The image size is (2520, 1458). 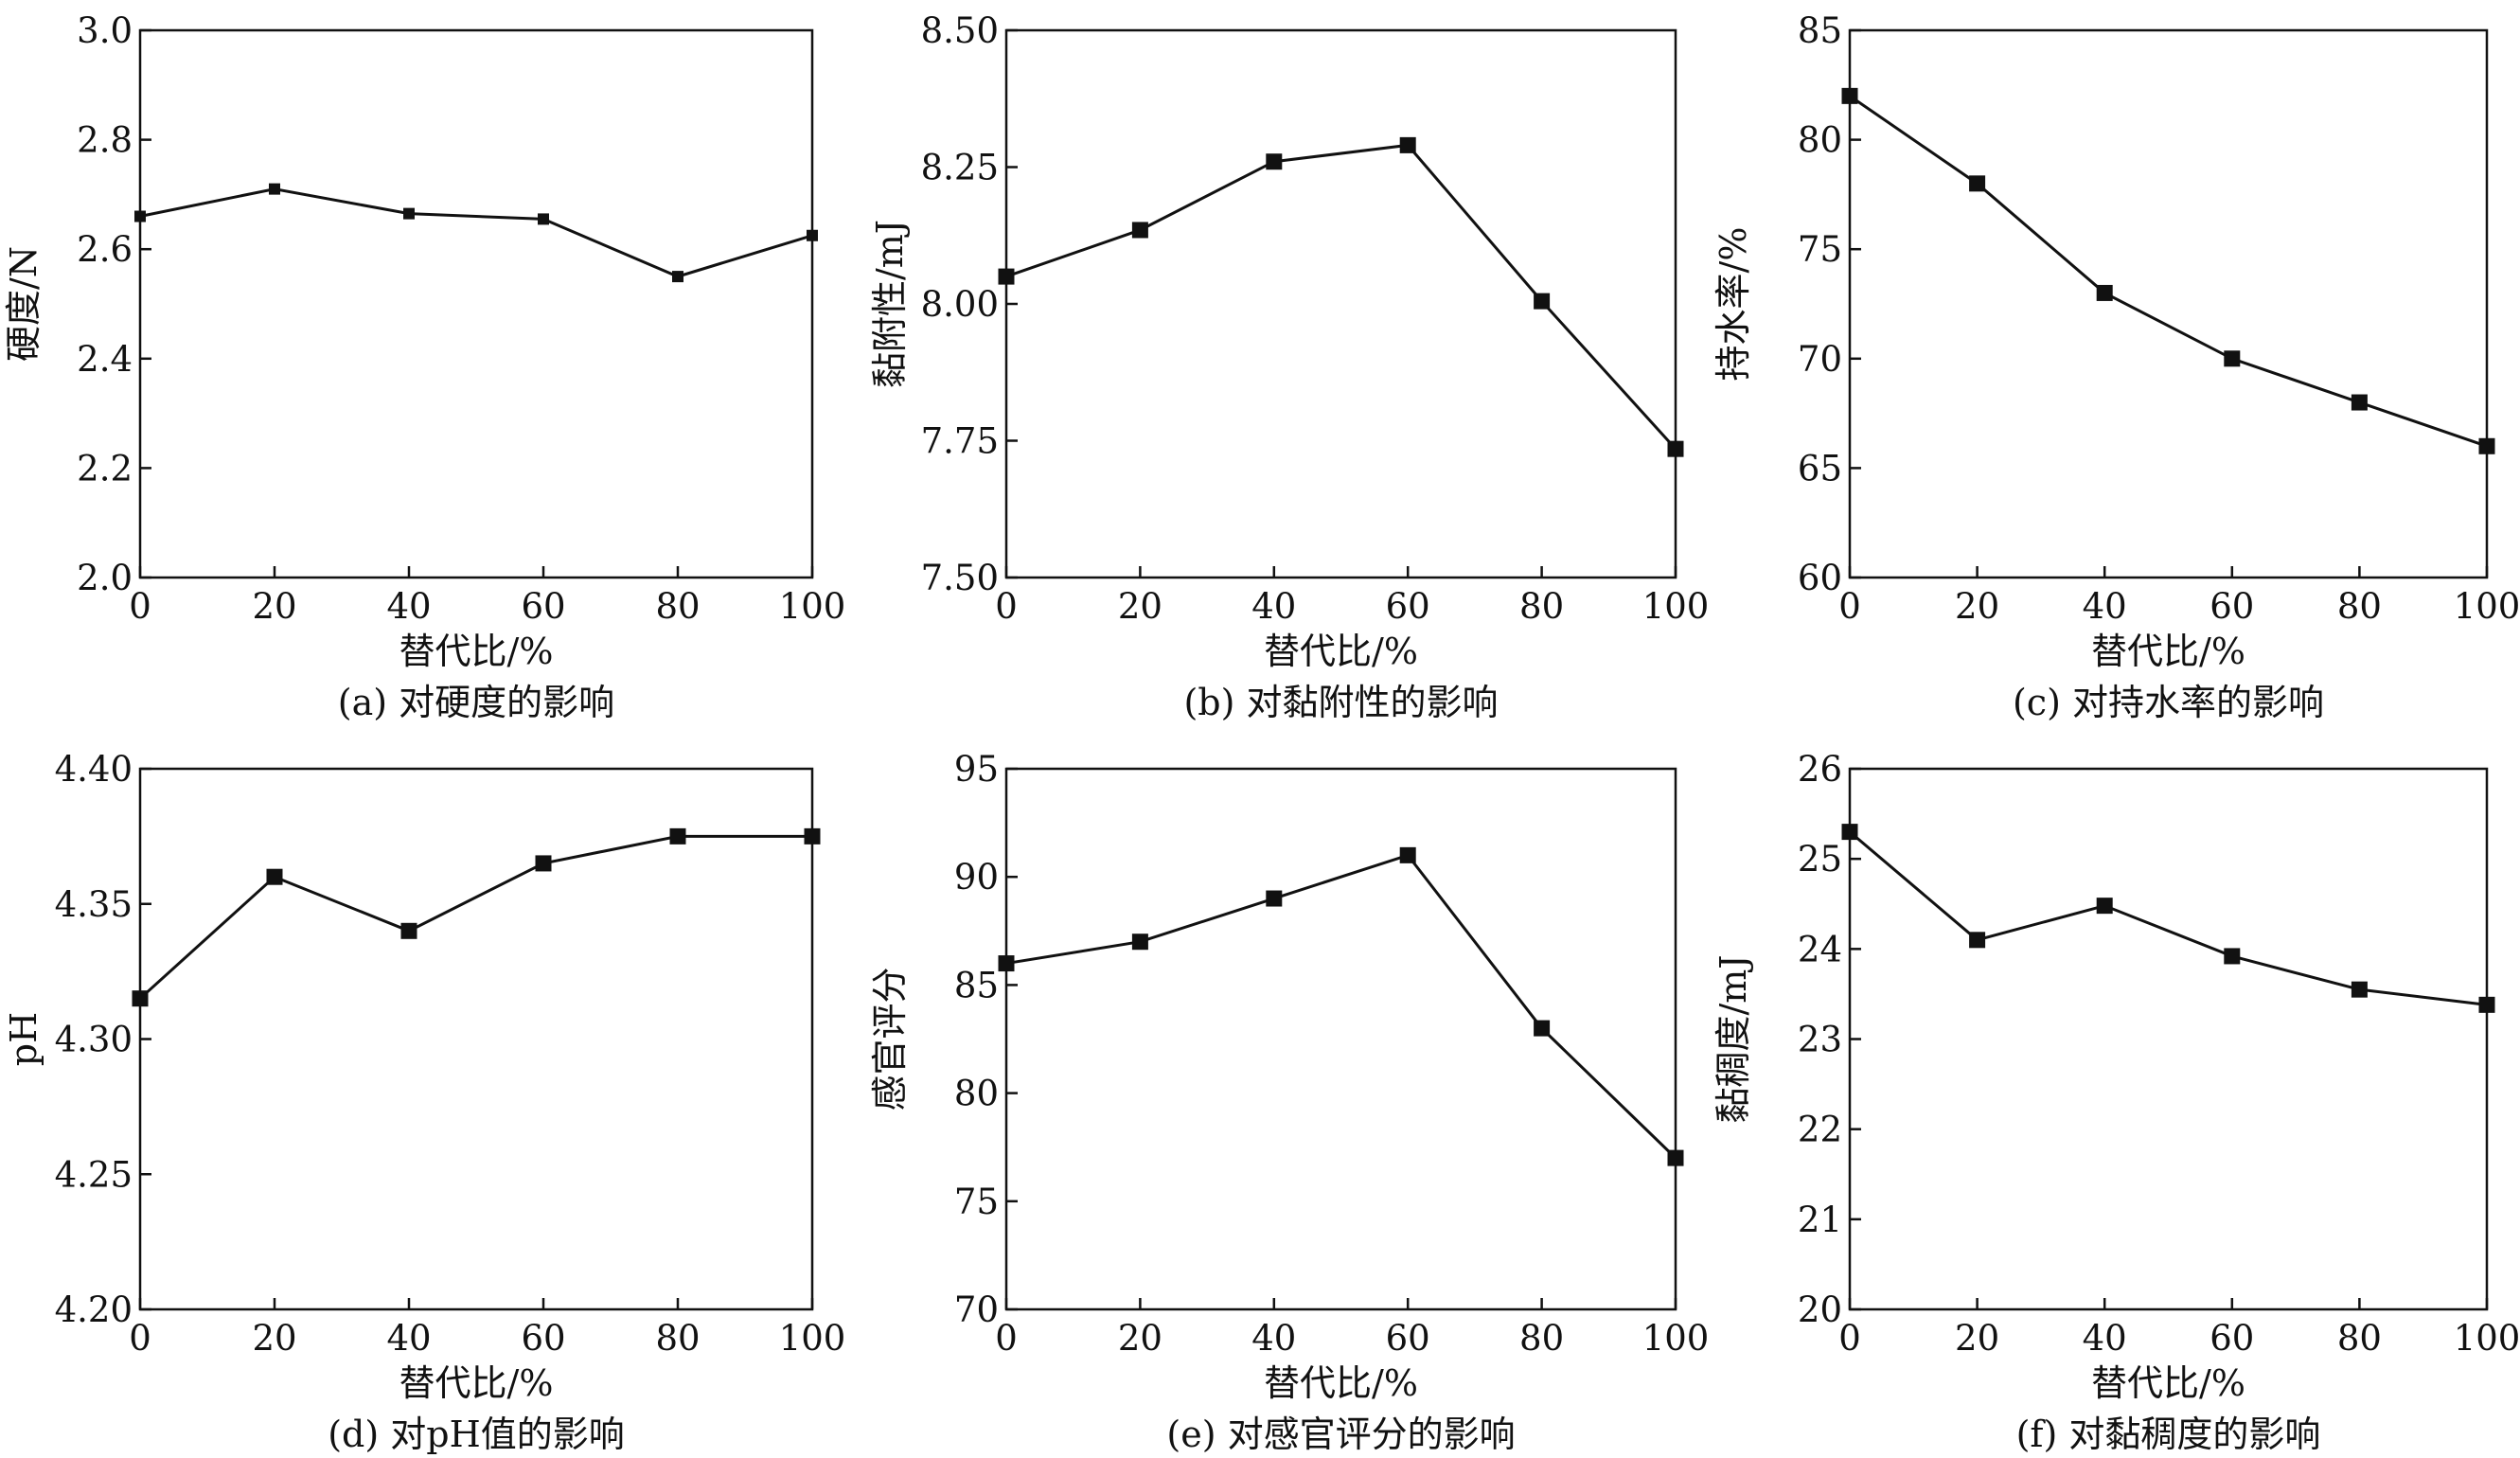 I want to click on panel-caption: (b) 对黏附性的影响, so click(x=1340, y=702).